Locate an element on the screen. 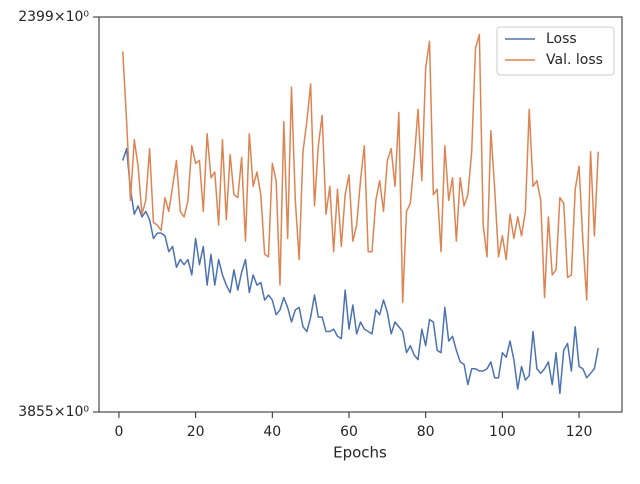 Image resolution: width=640 pixels, height=484 pixels. x-tick-label: 60 is located at coordinates (349, 432).